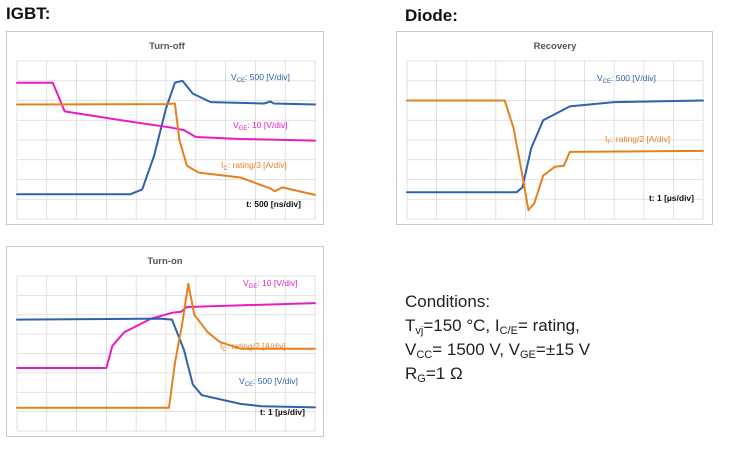 The width and height of the screenshot is (735, 450). I want to click on vge-trace, so click(166, 111).